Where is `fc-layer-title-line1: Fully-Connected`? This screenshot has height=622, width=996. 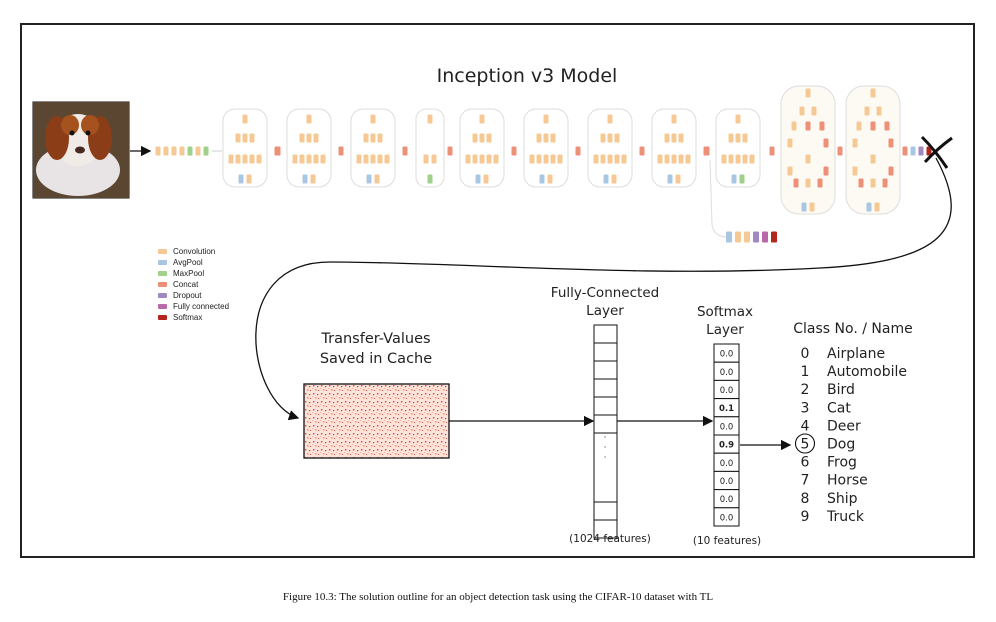 fc-layer-title-line1: Fully-Connected is located at coordinates (605, 293).